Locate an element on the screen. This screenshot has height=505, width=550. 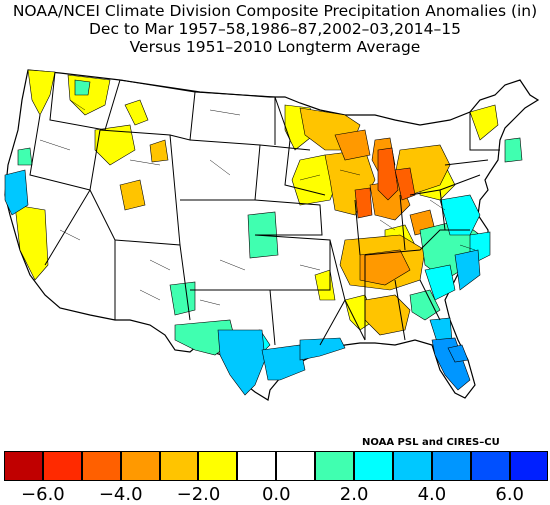
colorbar is located at coordinates (276, 466).